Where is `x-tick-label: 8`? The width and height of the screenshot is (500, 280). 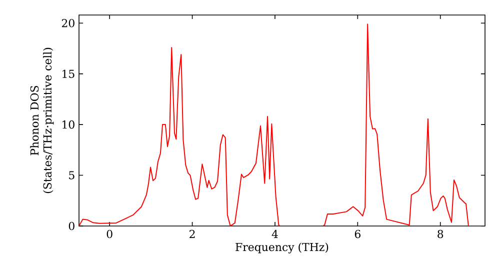 x-tick-label: 8 is located at coordinates (441, 234).